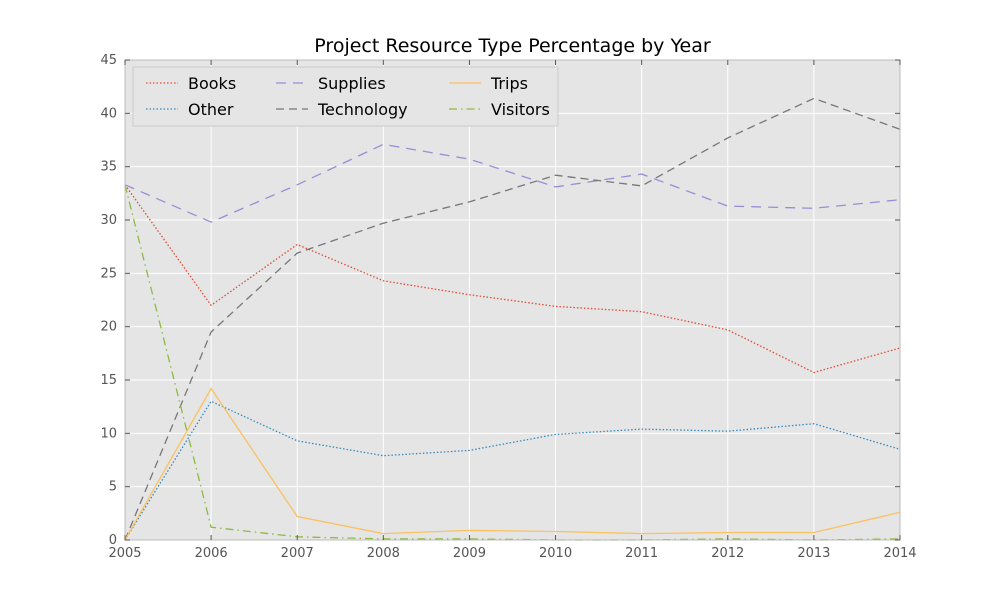  I want to click on x-tick-label: 2013, so click(813, 553).